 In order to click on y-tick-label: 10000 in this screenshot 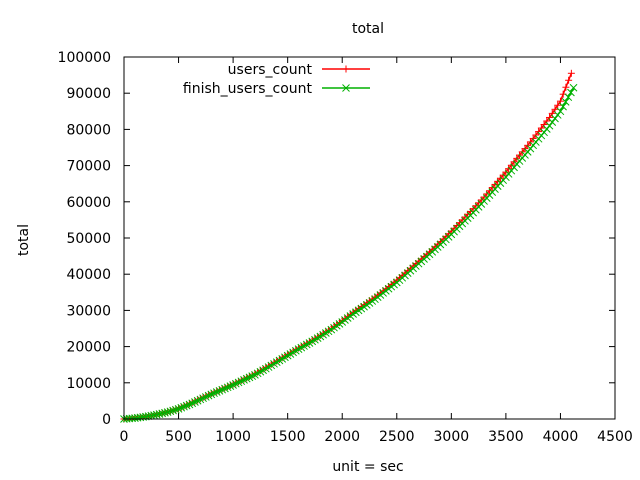, I will do `click(88, 384)`.